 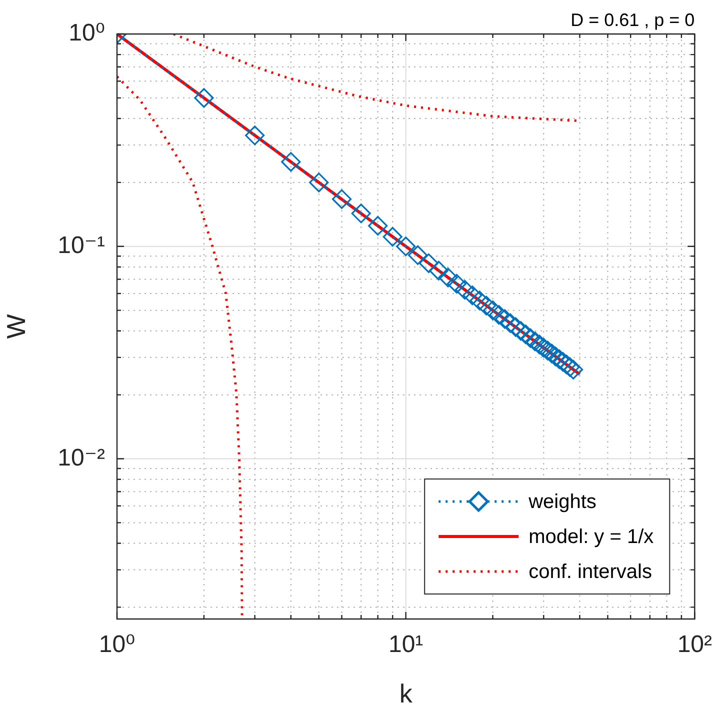 I want to click on legend-label: weights, so click(x=562, y=502).